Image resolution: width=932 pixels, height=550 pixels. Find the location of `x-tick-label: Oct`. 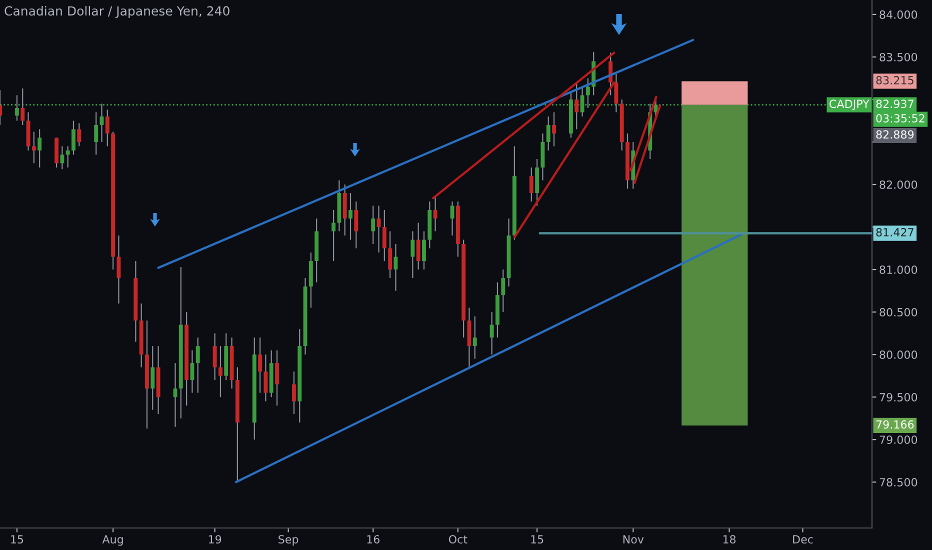

x-tick-label: Oct is located at coordinates (458, 539).